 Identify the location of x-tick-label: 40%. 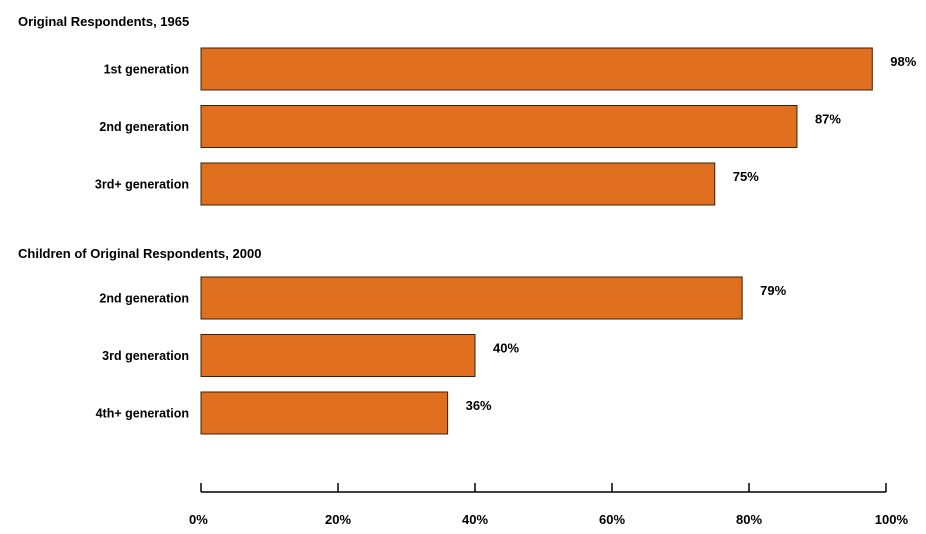
(475, 519).